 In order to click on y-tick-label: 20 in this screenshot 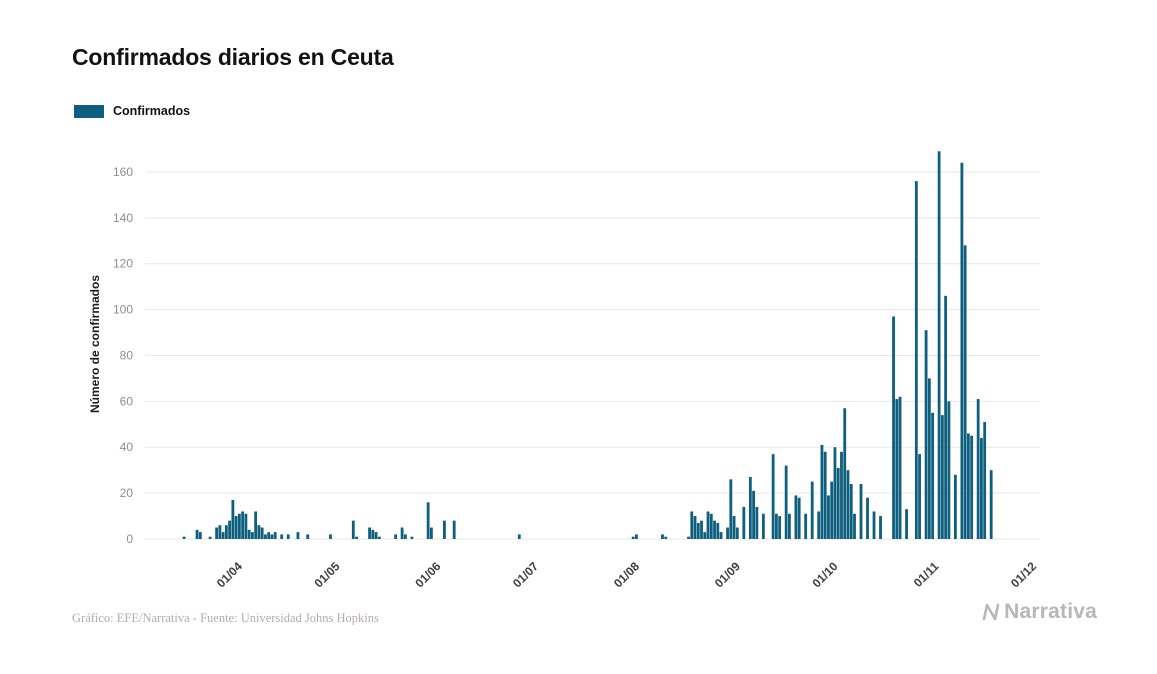, I will do `click(127, 493)`.